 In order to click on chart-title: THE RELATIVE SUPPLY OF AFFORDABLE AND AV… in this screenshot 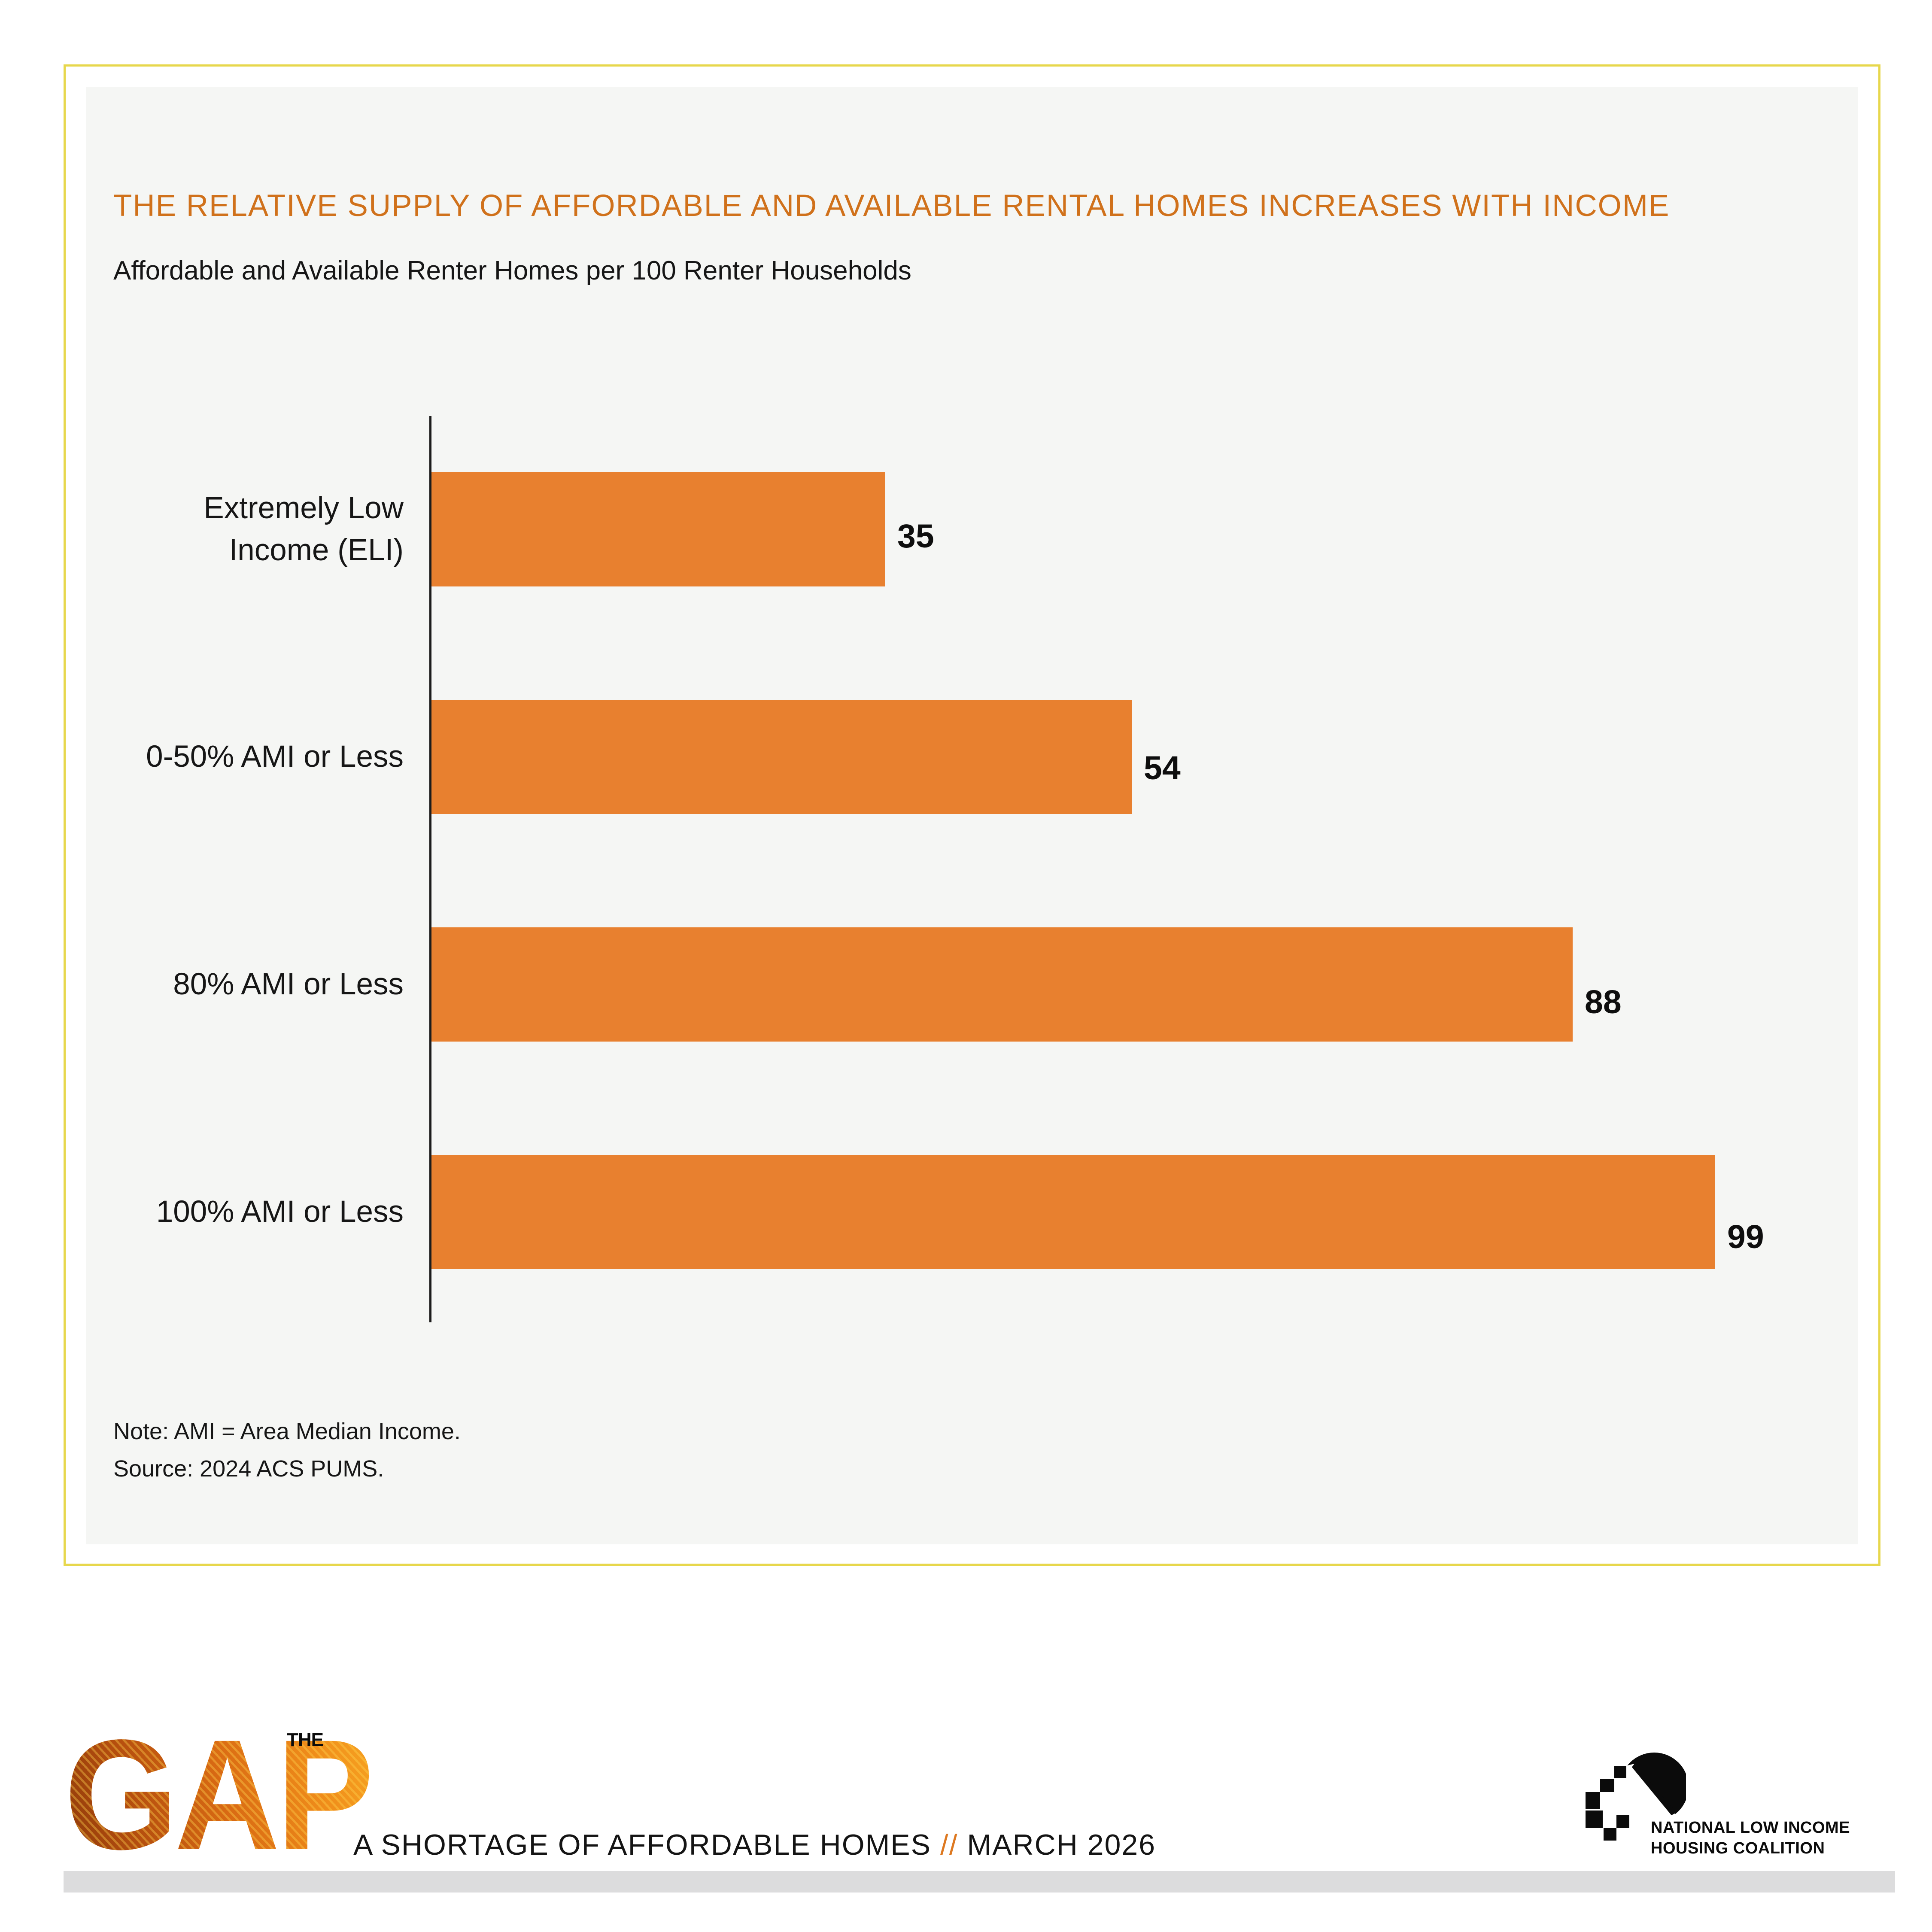, I will do `click(892, 206)`.